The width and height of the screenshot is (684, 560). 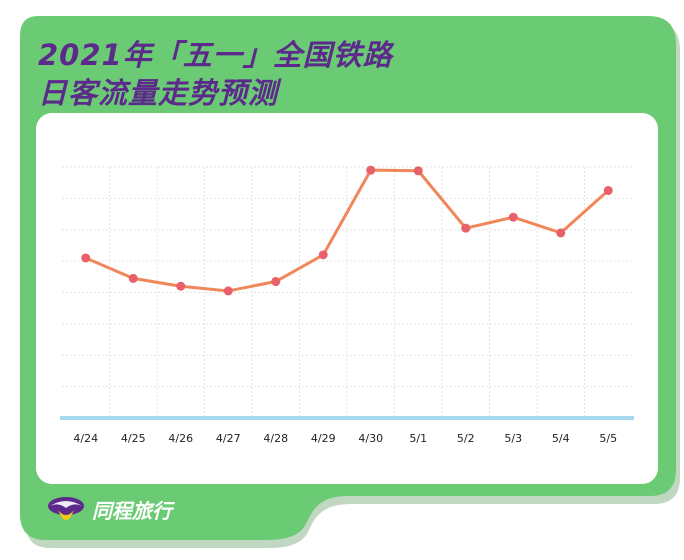 What do you see at coordinates (158, 93) in the screenshot?
I see `page-title-line-2: 日客流量走势预测` at bounding box center [158, 93].